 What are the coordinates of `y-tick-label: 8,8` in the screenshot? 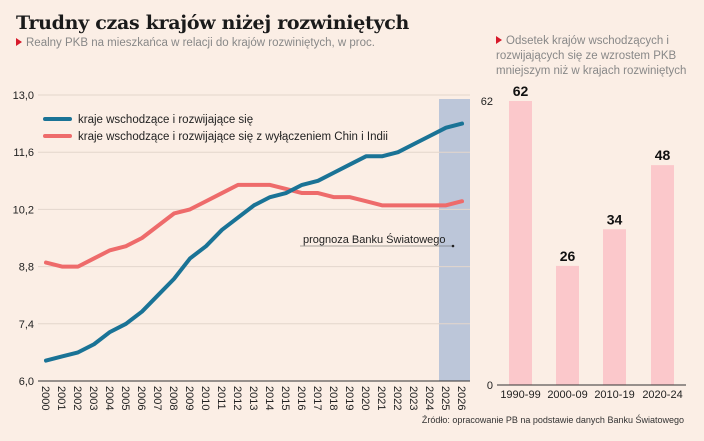 It's located at (26, 268).